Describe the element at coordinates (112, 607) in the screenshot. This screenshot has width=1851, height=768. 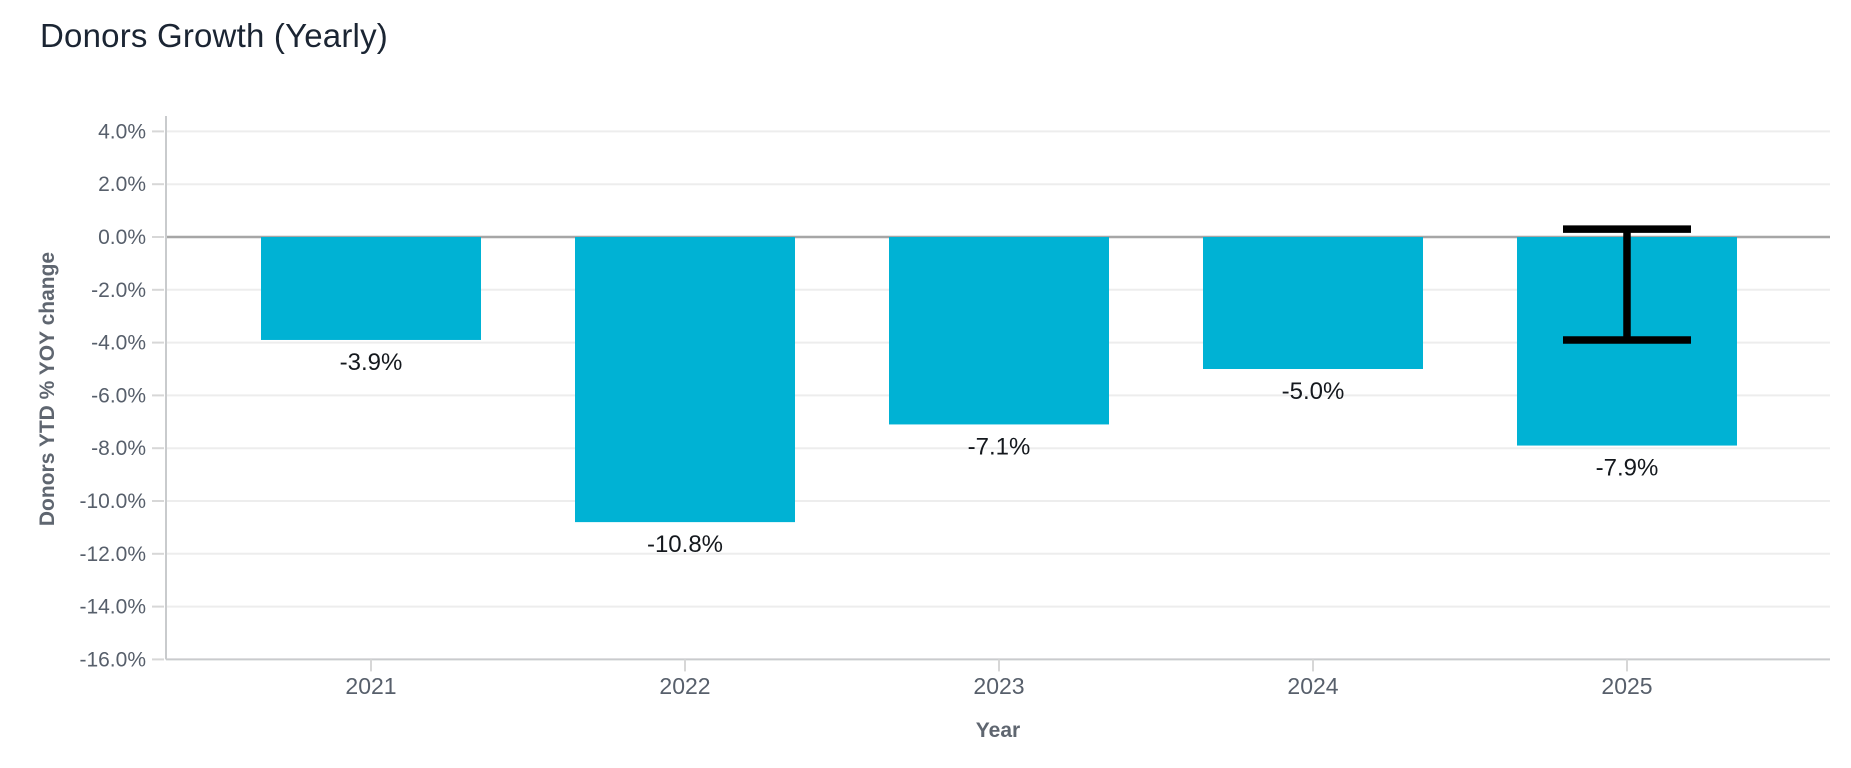
I see `y-tick-label: -14.0%` at that location.